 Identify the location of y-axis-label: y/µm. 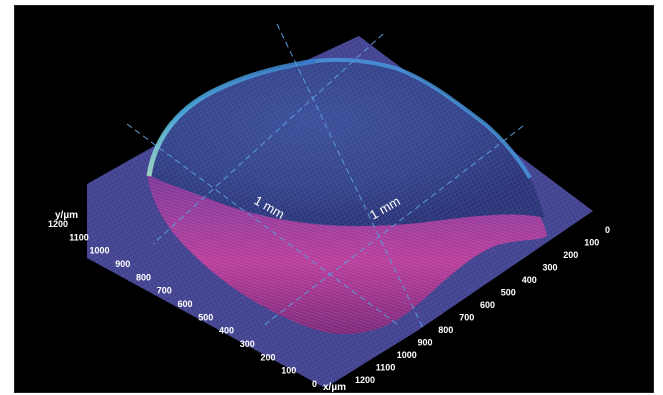
(66, 215).